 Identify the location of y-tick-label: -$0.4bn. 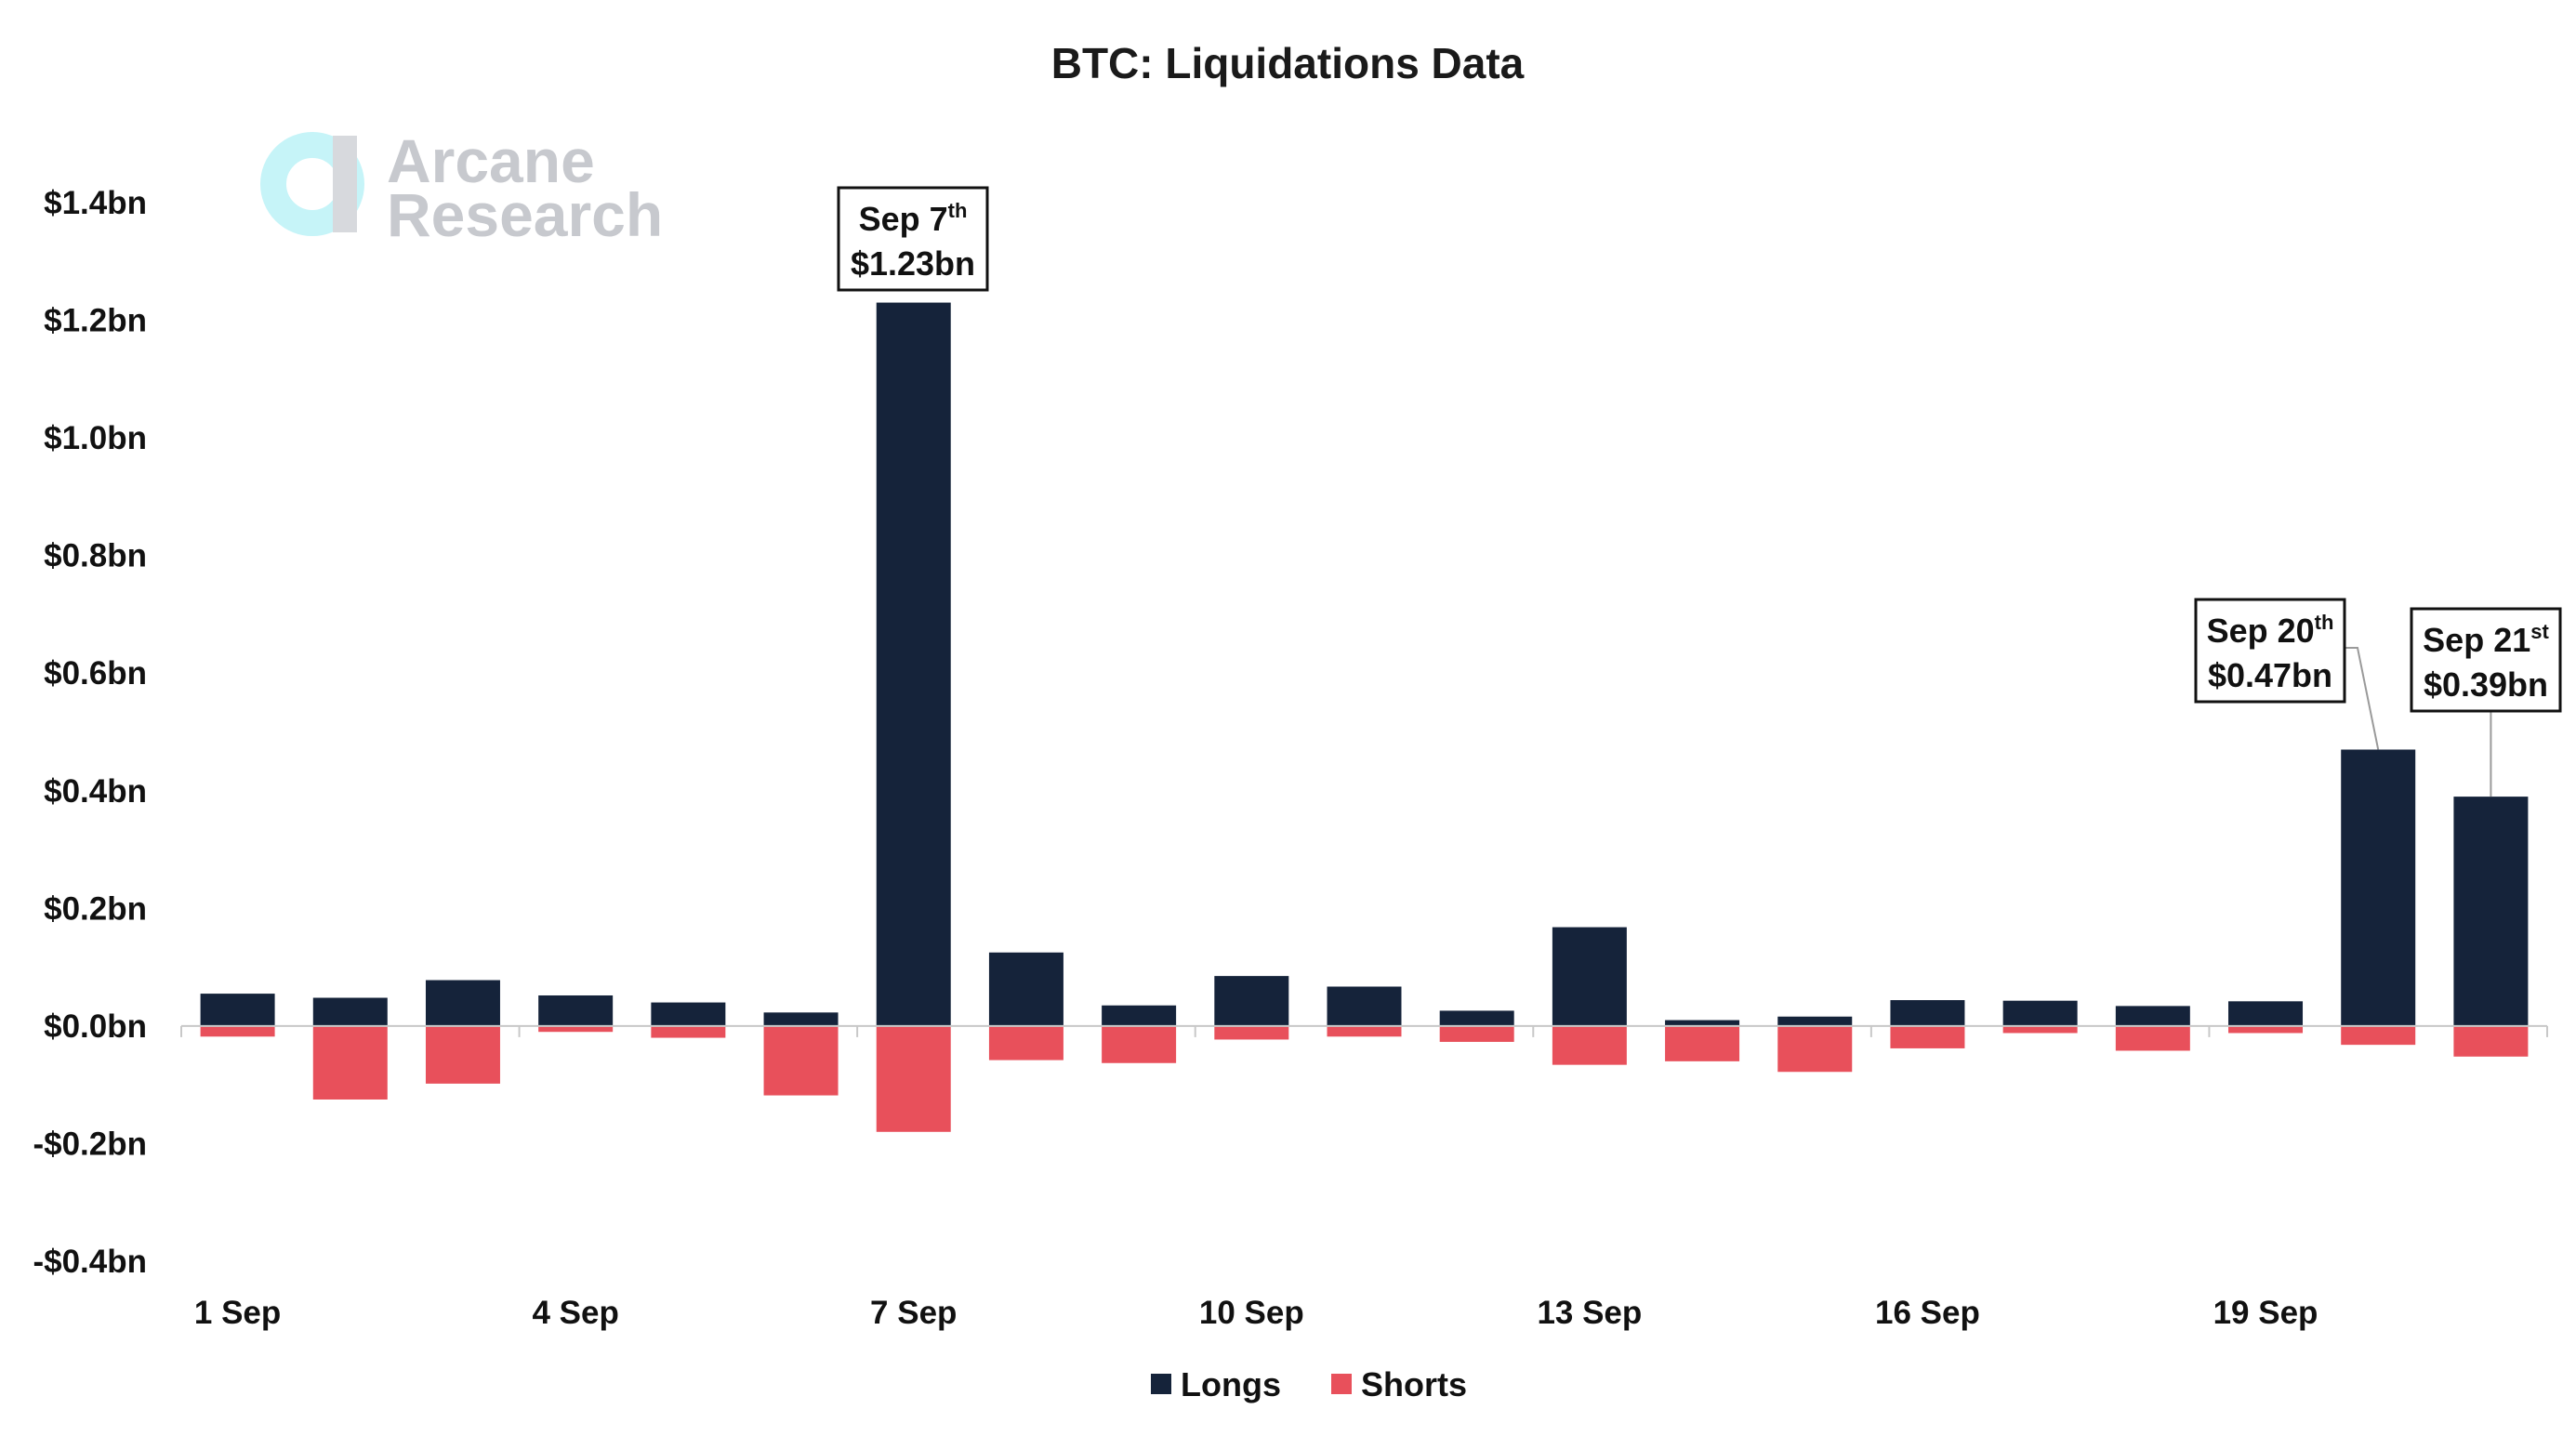
(90, 1262).